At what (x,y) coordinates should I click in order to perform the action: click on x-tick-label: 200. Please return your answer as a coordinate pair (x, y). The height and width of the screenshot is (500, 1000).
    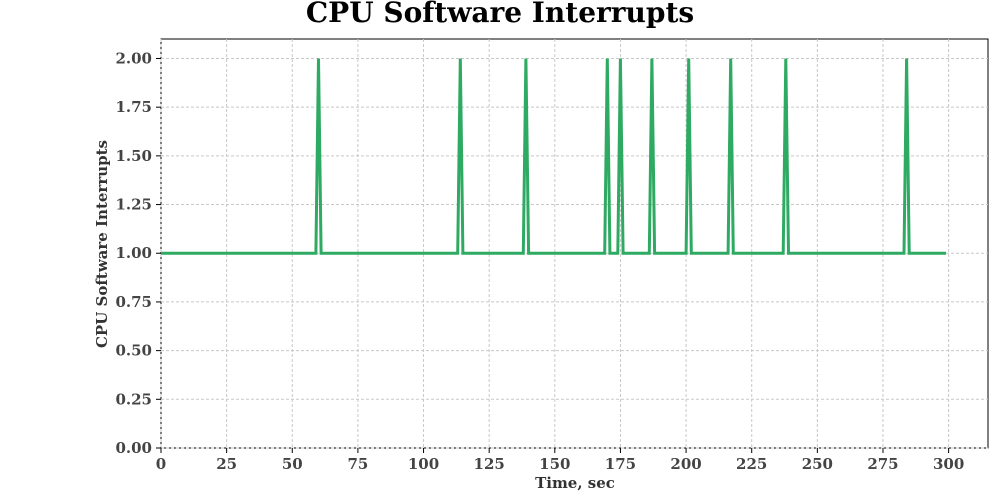
    Looking at the image, I should click on (685, 464).